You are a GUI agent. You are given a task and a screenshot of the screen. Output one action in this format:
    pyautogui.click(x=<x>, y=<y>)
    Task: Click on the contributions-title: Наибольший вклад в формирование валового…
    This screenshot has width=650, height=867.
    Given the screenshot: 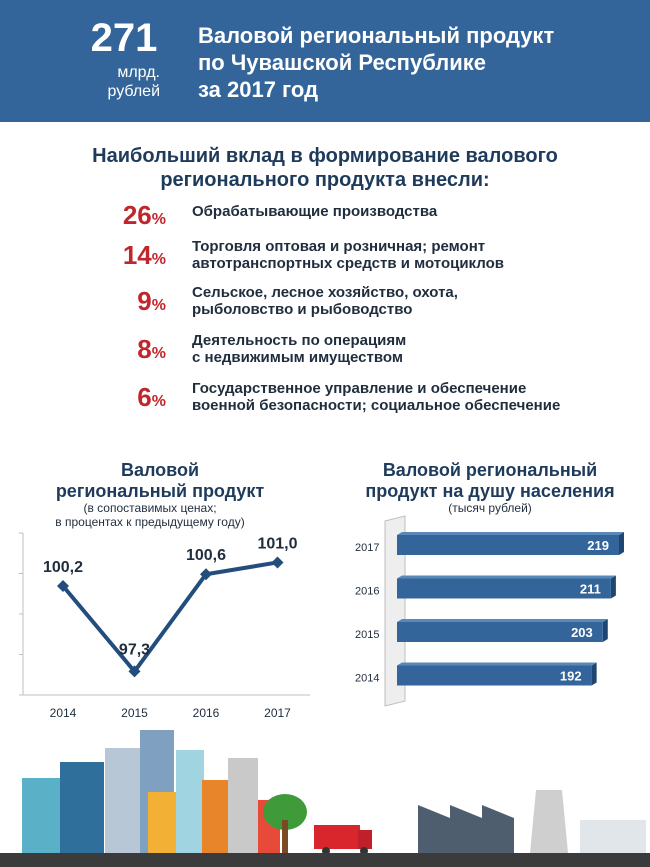 What is the action you would take?
    pyautogui.click(x=325, y=168)
    